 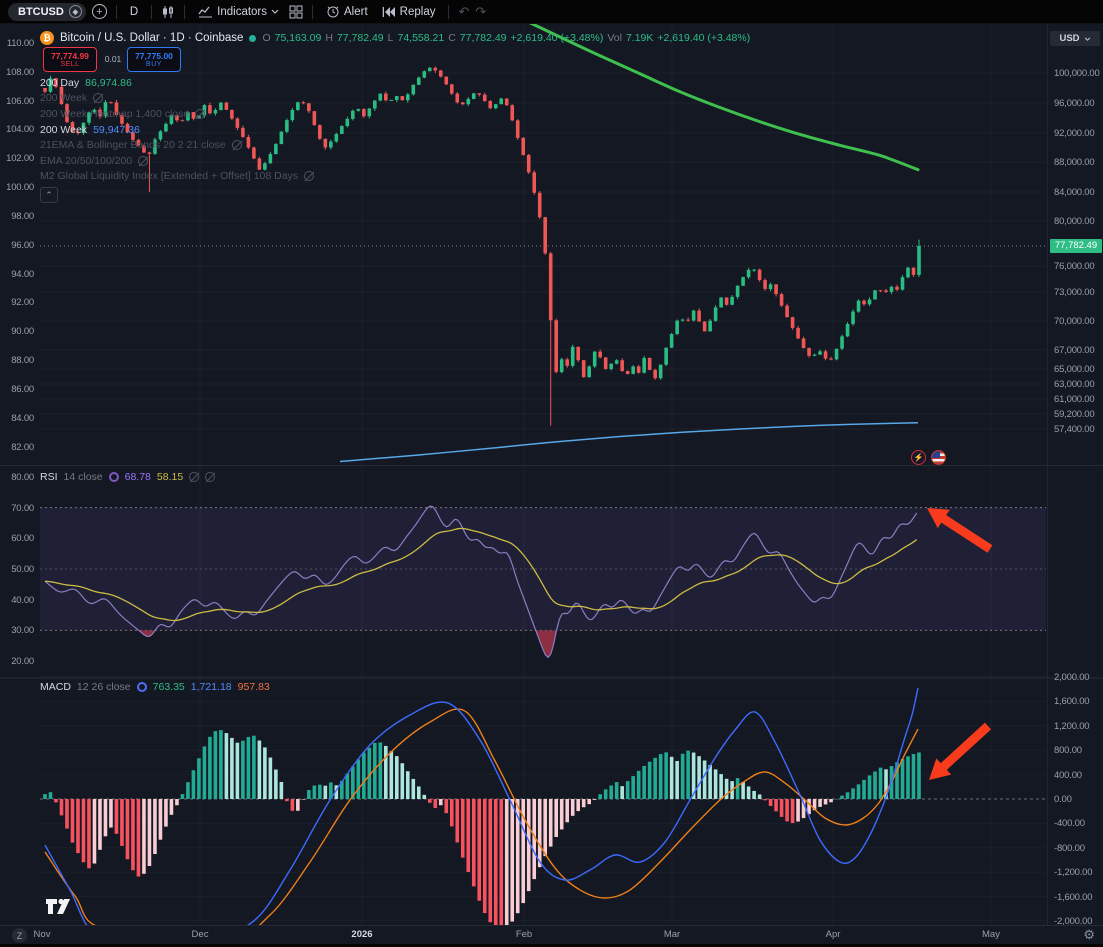 What do you see at coordinates (1072, 702) in the screenshot?
I see `axis-tick-label: 1,600.00` at bounding box center [1072, 702].